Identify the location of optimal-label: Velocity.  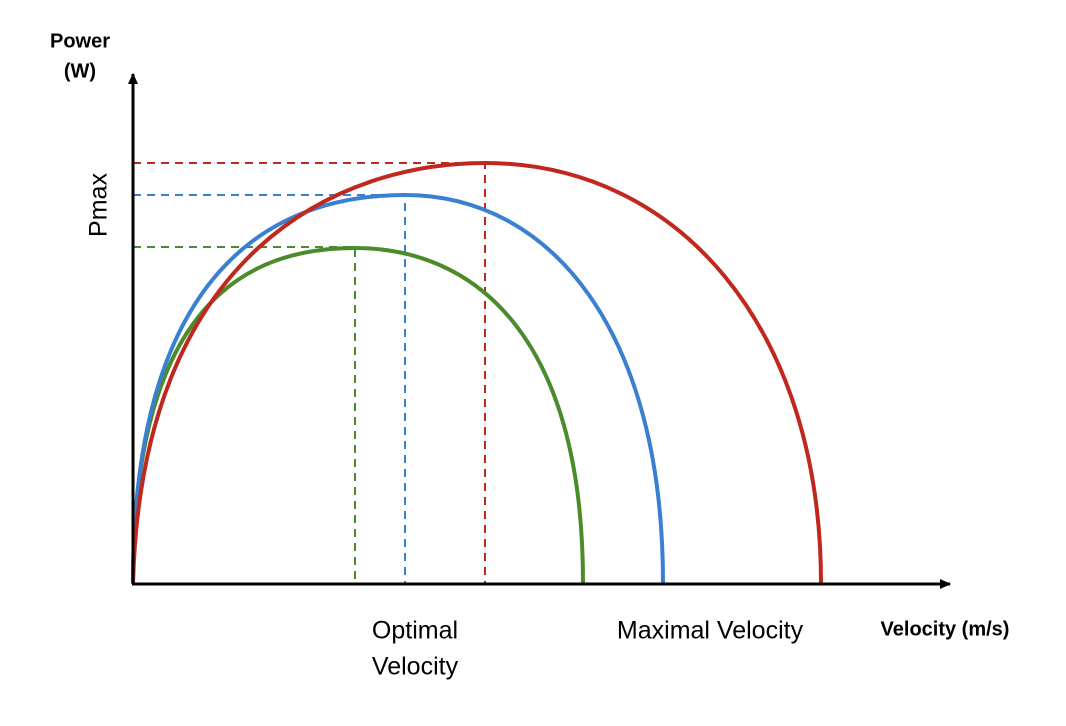
(415, 667).